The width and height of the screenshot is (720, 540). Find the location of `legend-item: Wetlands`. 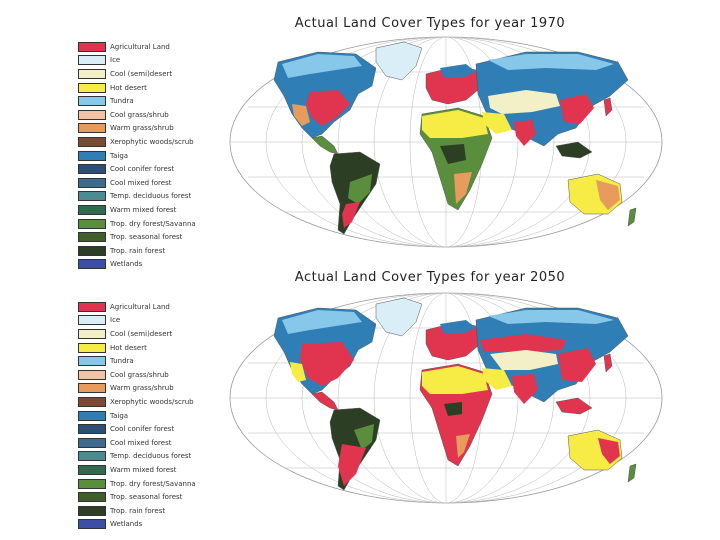

legend-item: Wetlands is located at coordinates (137, 525).